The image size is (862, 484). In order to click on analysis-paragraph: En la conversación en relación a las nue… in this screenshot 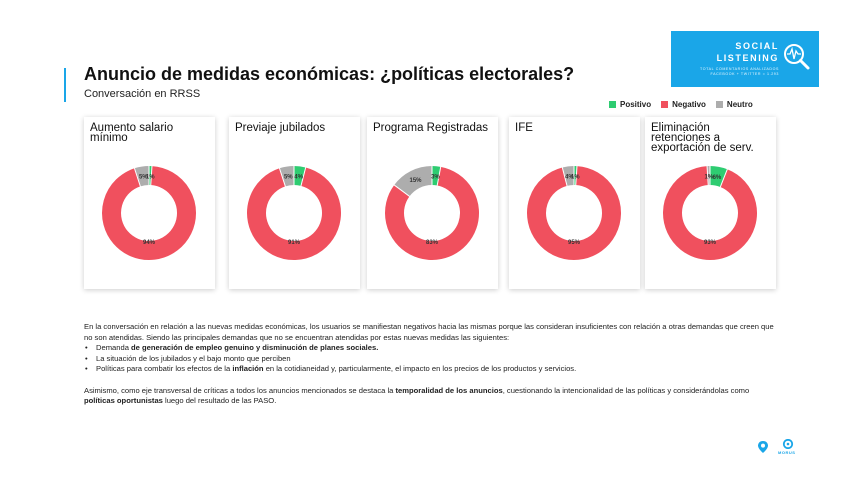, I will do `click(429, 332)`.